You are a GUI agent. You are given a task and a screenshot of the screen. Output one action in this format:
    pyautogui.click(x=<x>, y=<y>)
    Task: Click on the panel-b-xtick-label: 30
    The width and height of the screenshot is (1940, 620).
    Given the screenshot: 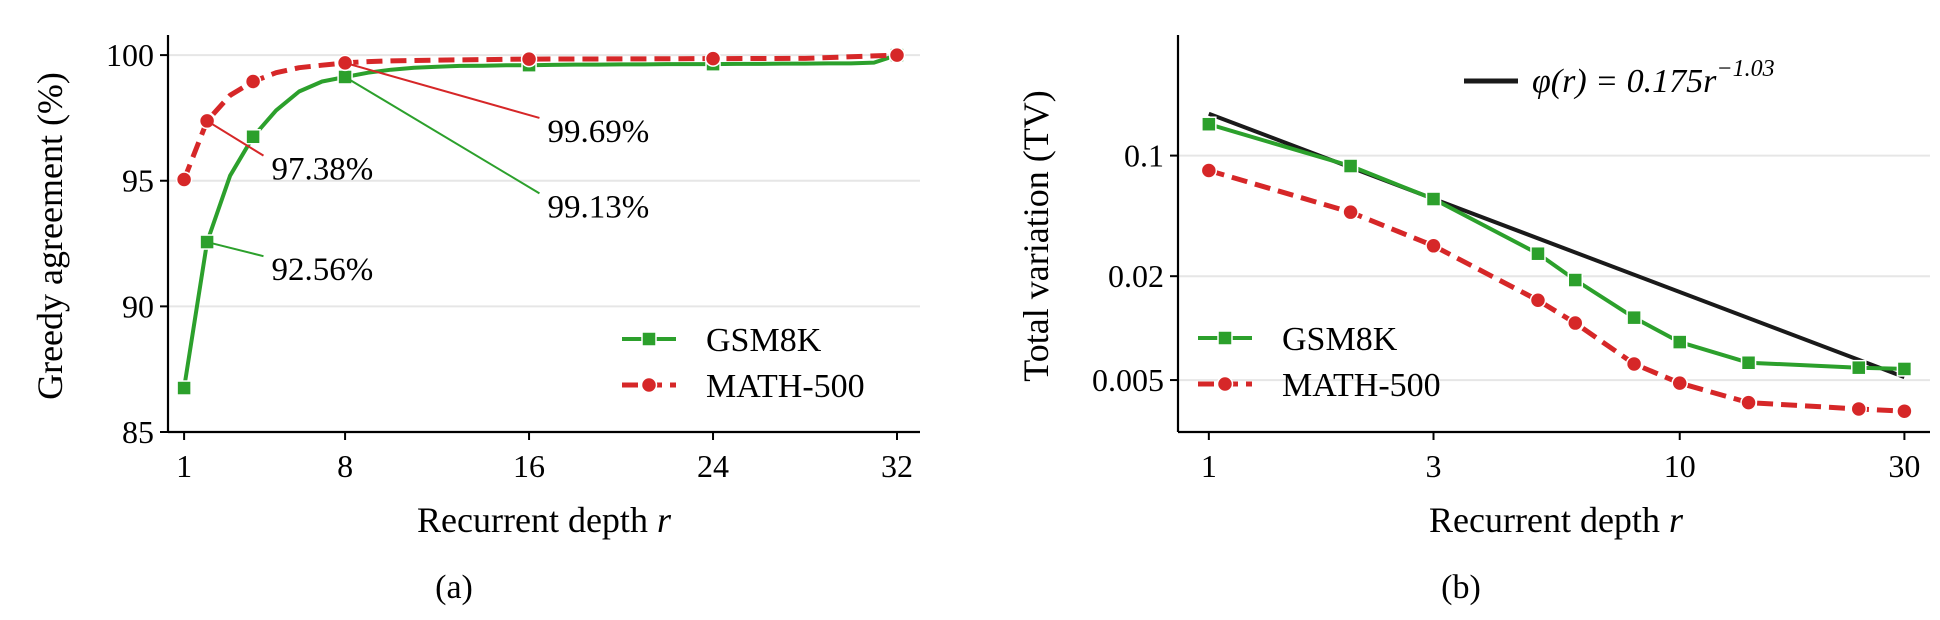 What is the action you would take?
    pyautogui.click(x=1904, y=466)
    